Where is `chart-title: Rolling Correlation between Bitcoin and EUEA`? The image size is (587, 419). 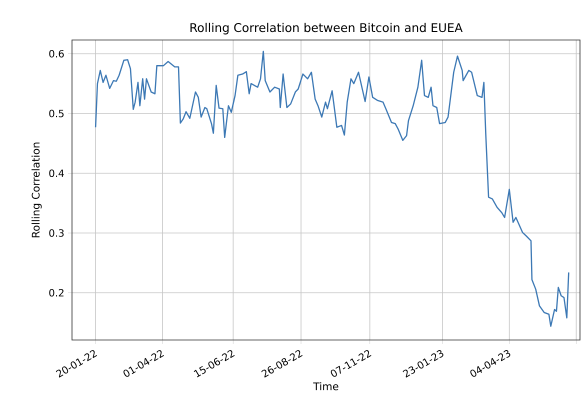 chart-title: Rolling Correlation between Bitcoin and EUEA is located at coordinates (326, 28).